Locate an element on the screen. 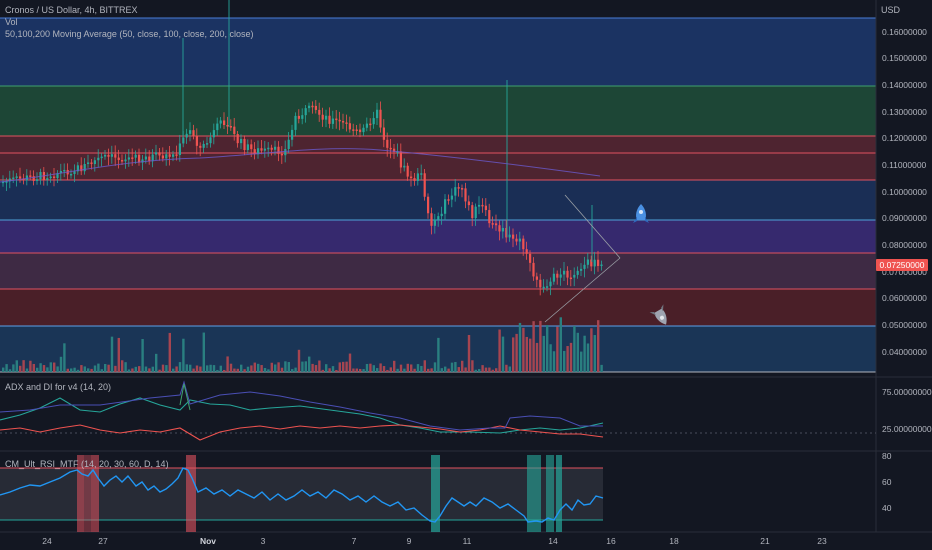  rsi-line is located at coordinates (302, 495).